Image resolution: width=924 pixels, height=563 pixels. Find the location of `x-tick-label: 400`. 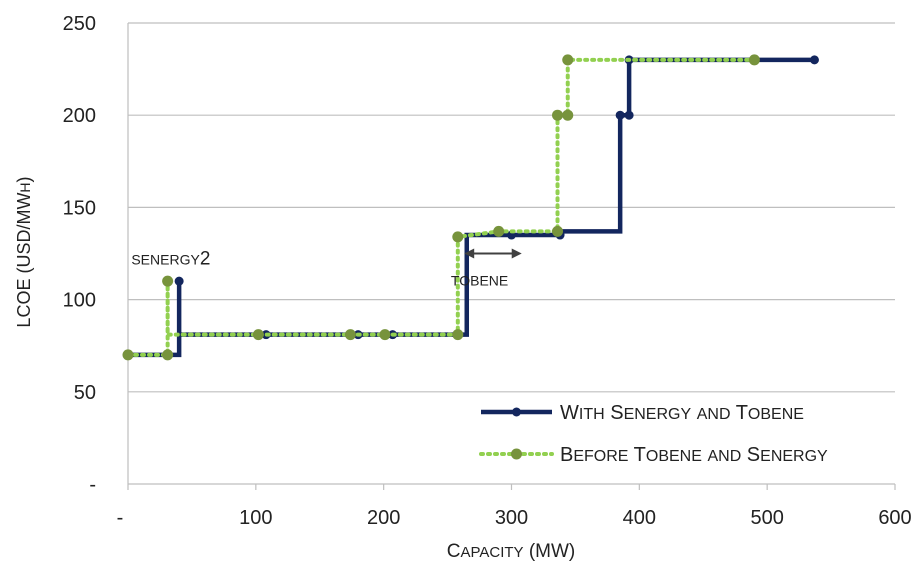

x-tick-label: 400 is located at coordinates (639, 518).